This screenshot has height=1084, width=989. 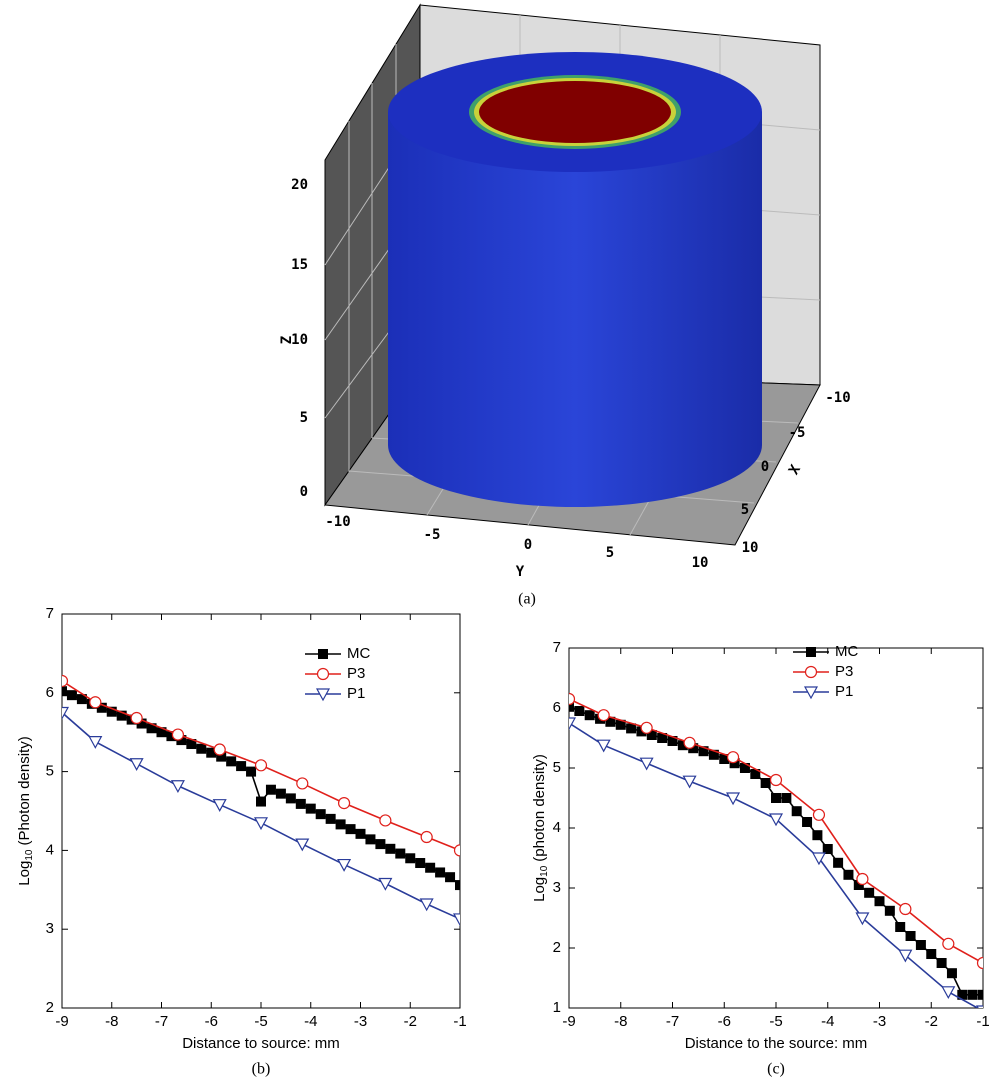 I want to click on x-tick-label: -1, so click(x=459, y=1021).